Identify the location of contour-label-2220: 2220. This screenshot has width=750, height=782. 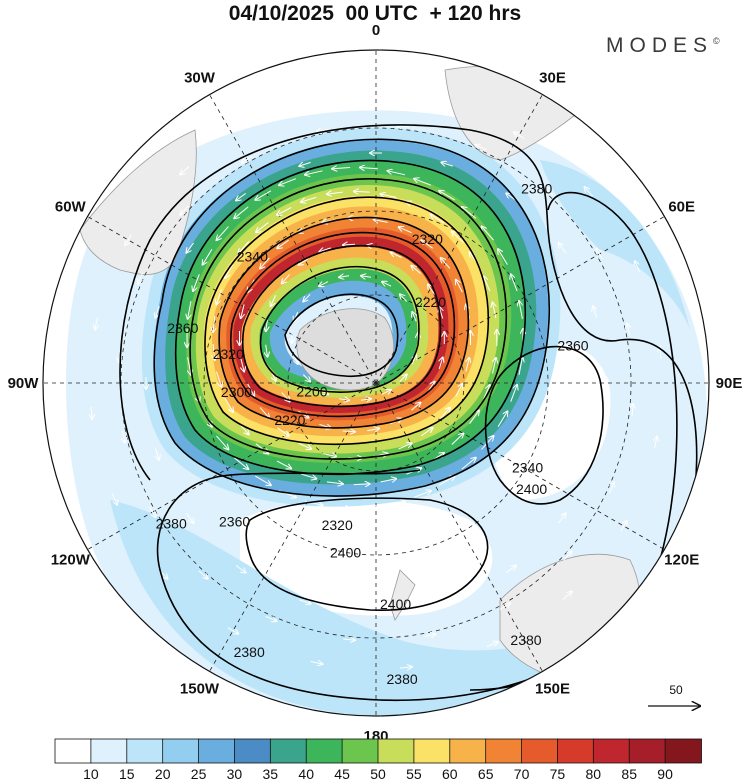
(430, 302).